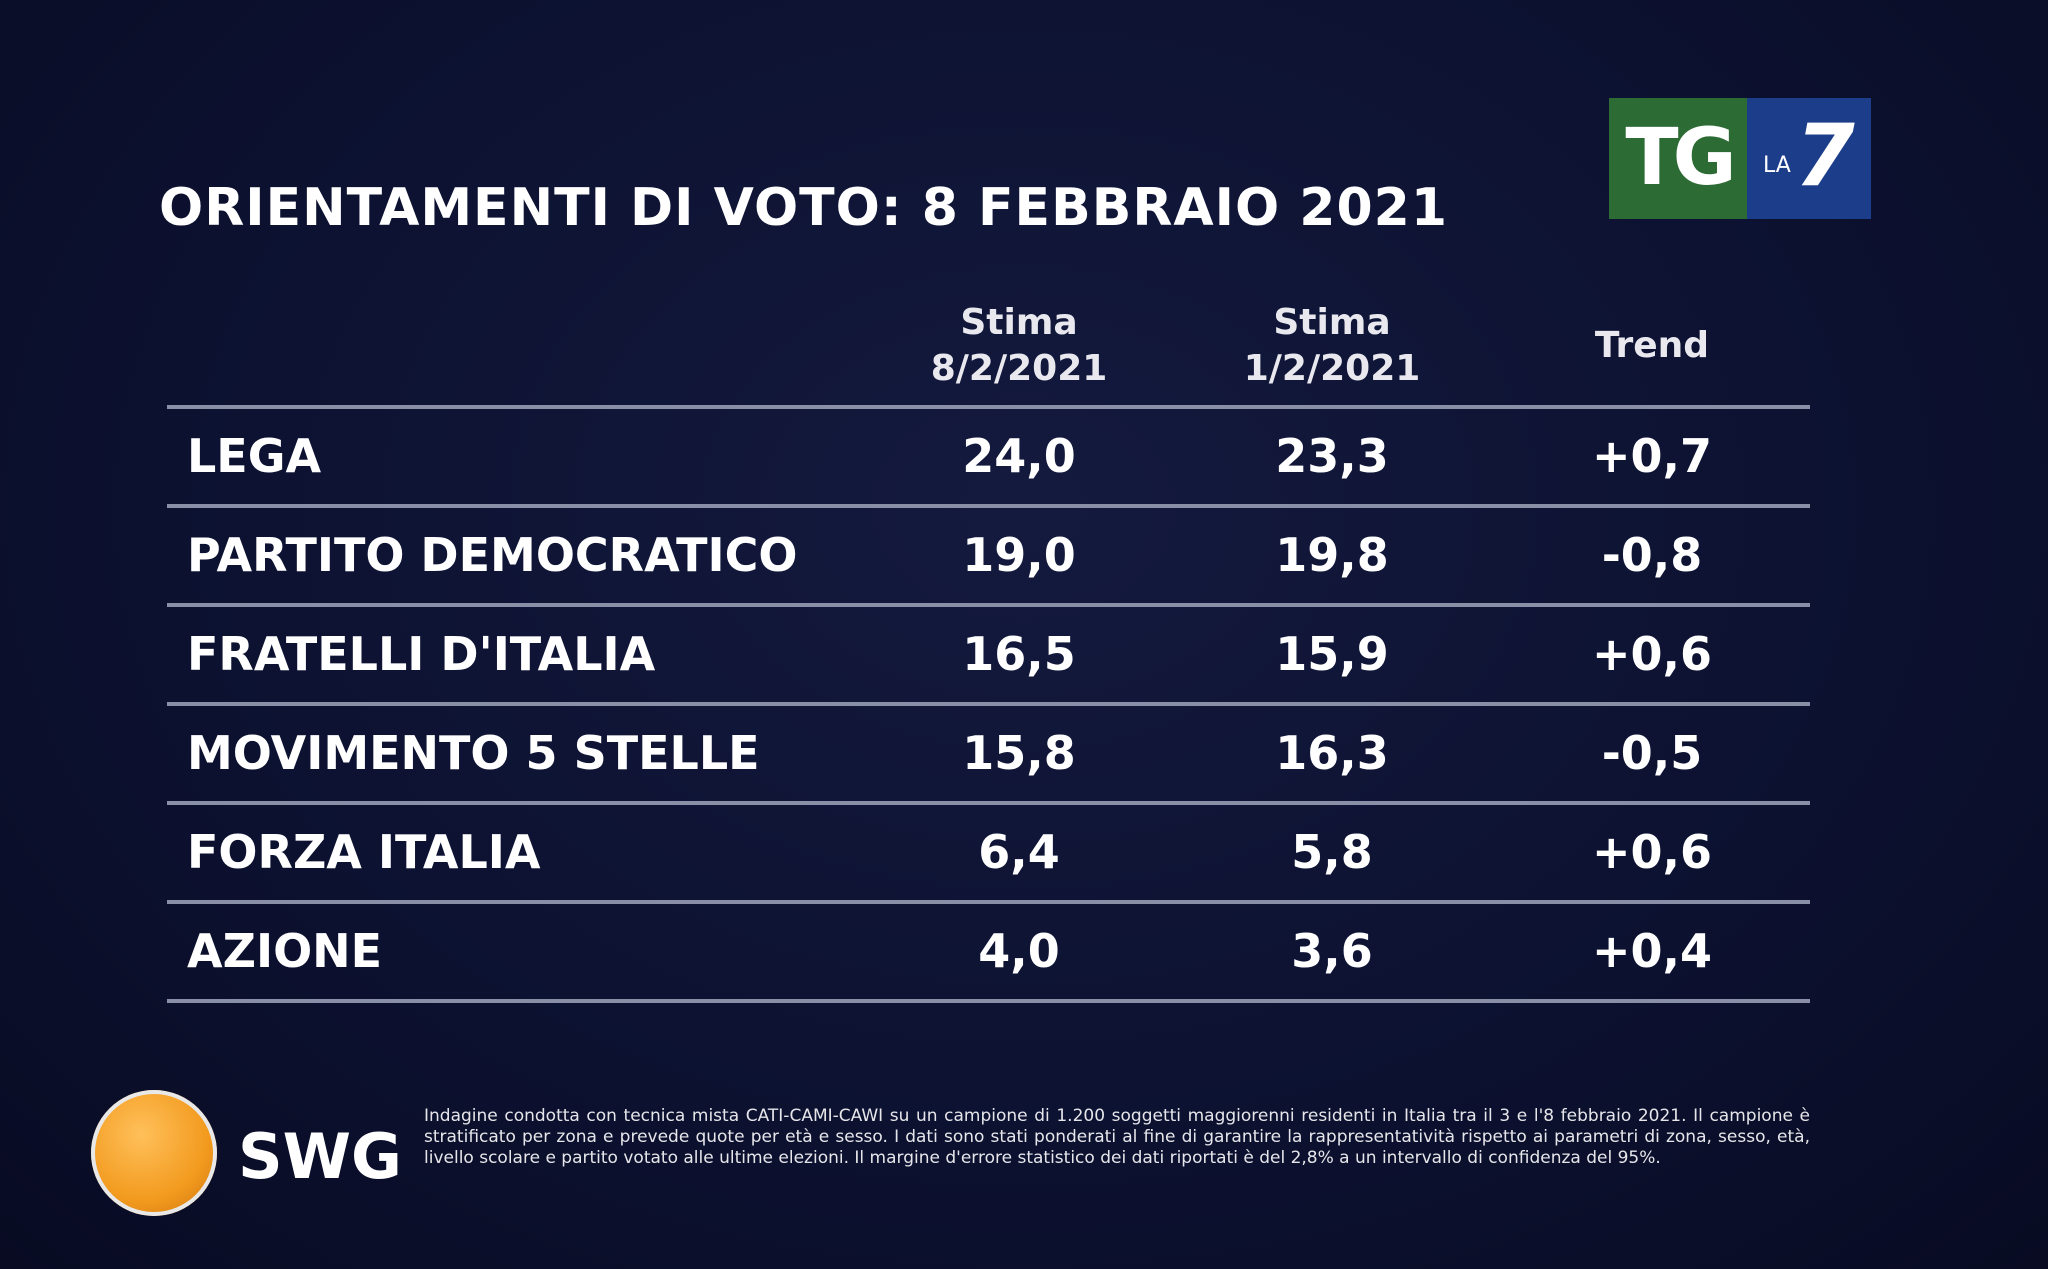  What do you see at coordinates (1332, 555) in the screenshot?
I see `cell-value: 19,8` at bounding box center [1332, 555].